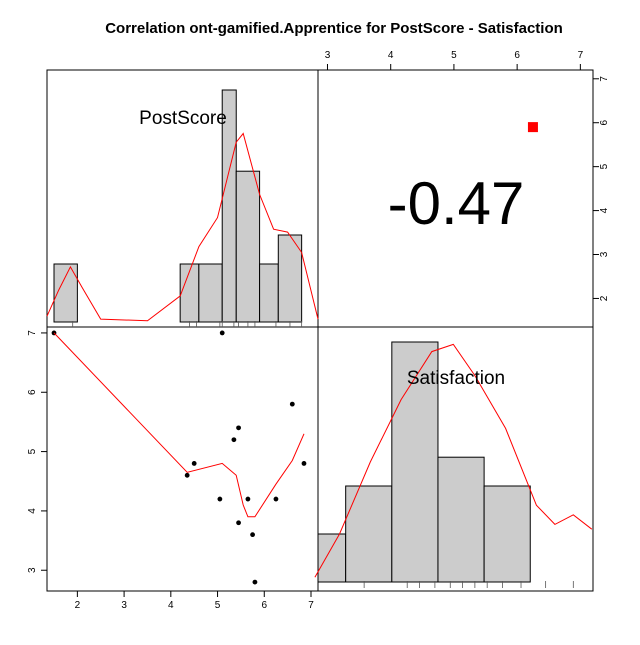 The height and width of the screenshot is (645, 640). Describe the element at coordinates (468, 584) in the screenshot. I see `satisfaction-rug` at that location.